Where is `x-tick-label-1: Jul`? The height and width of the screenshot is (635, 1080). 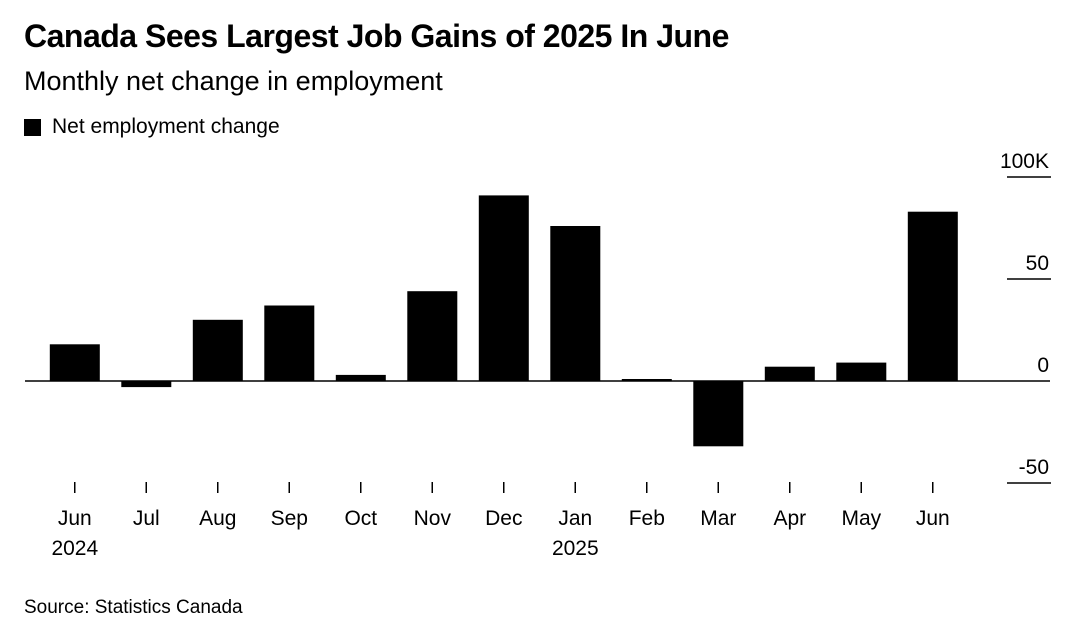 x-tick-label-1: Jul is located at coordinates (146, 518).